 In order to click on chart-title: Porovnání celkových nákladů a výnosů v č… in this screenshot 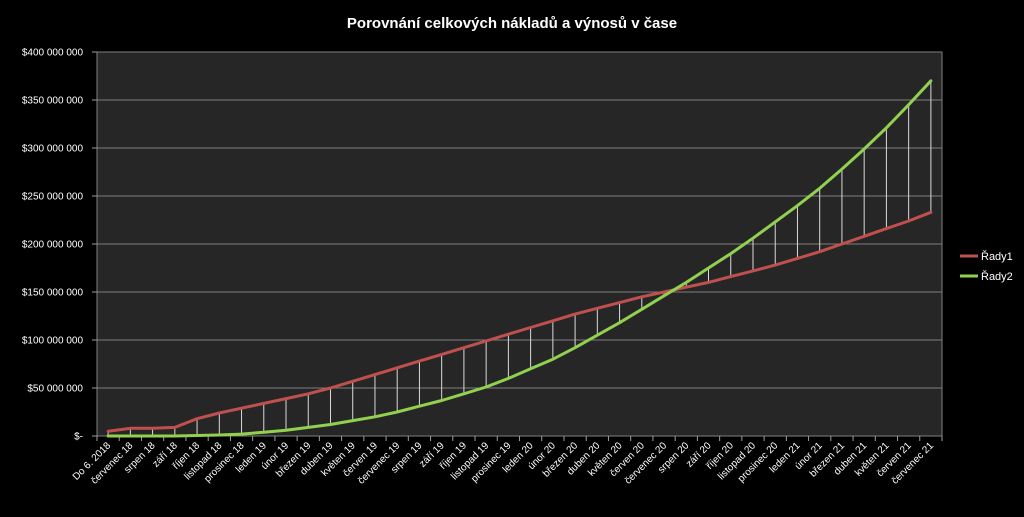, I will do `click(512, 23)`.